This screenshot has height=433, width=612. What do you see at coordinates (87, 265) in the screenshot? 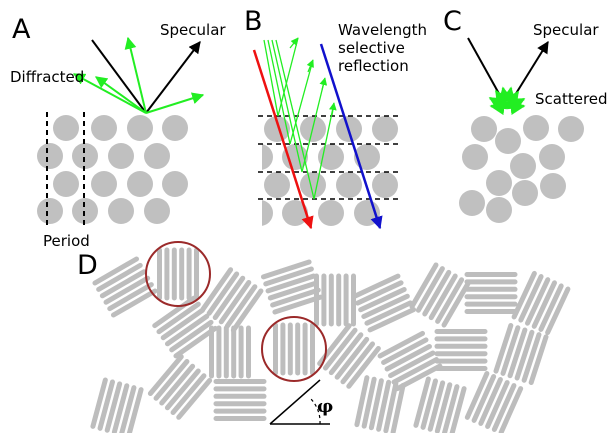
I see `panel-d-letter: D` at bounding box center [87, 265].